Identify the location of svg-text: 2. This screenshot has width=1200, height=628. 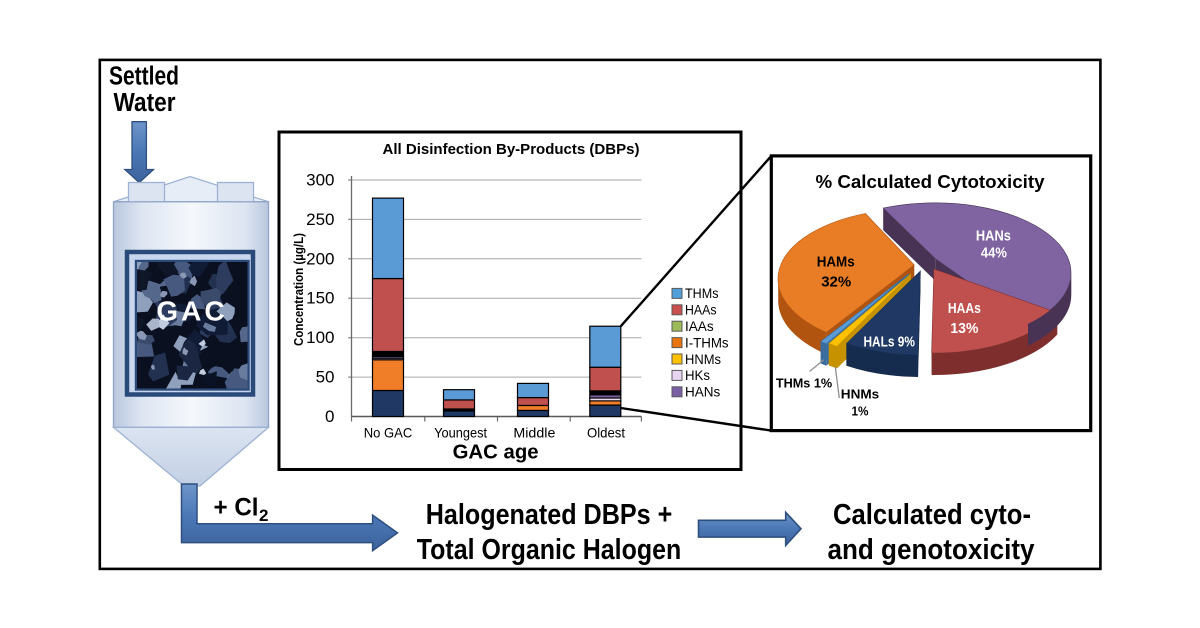
(263, 515).